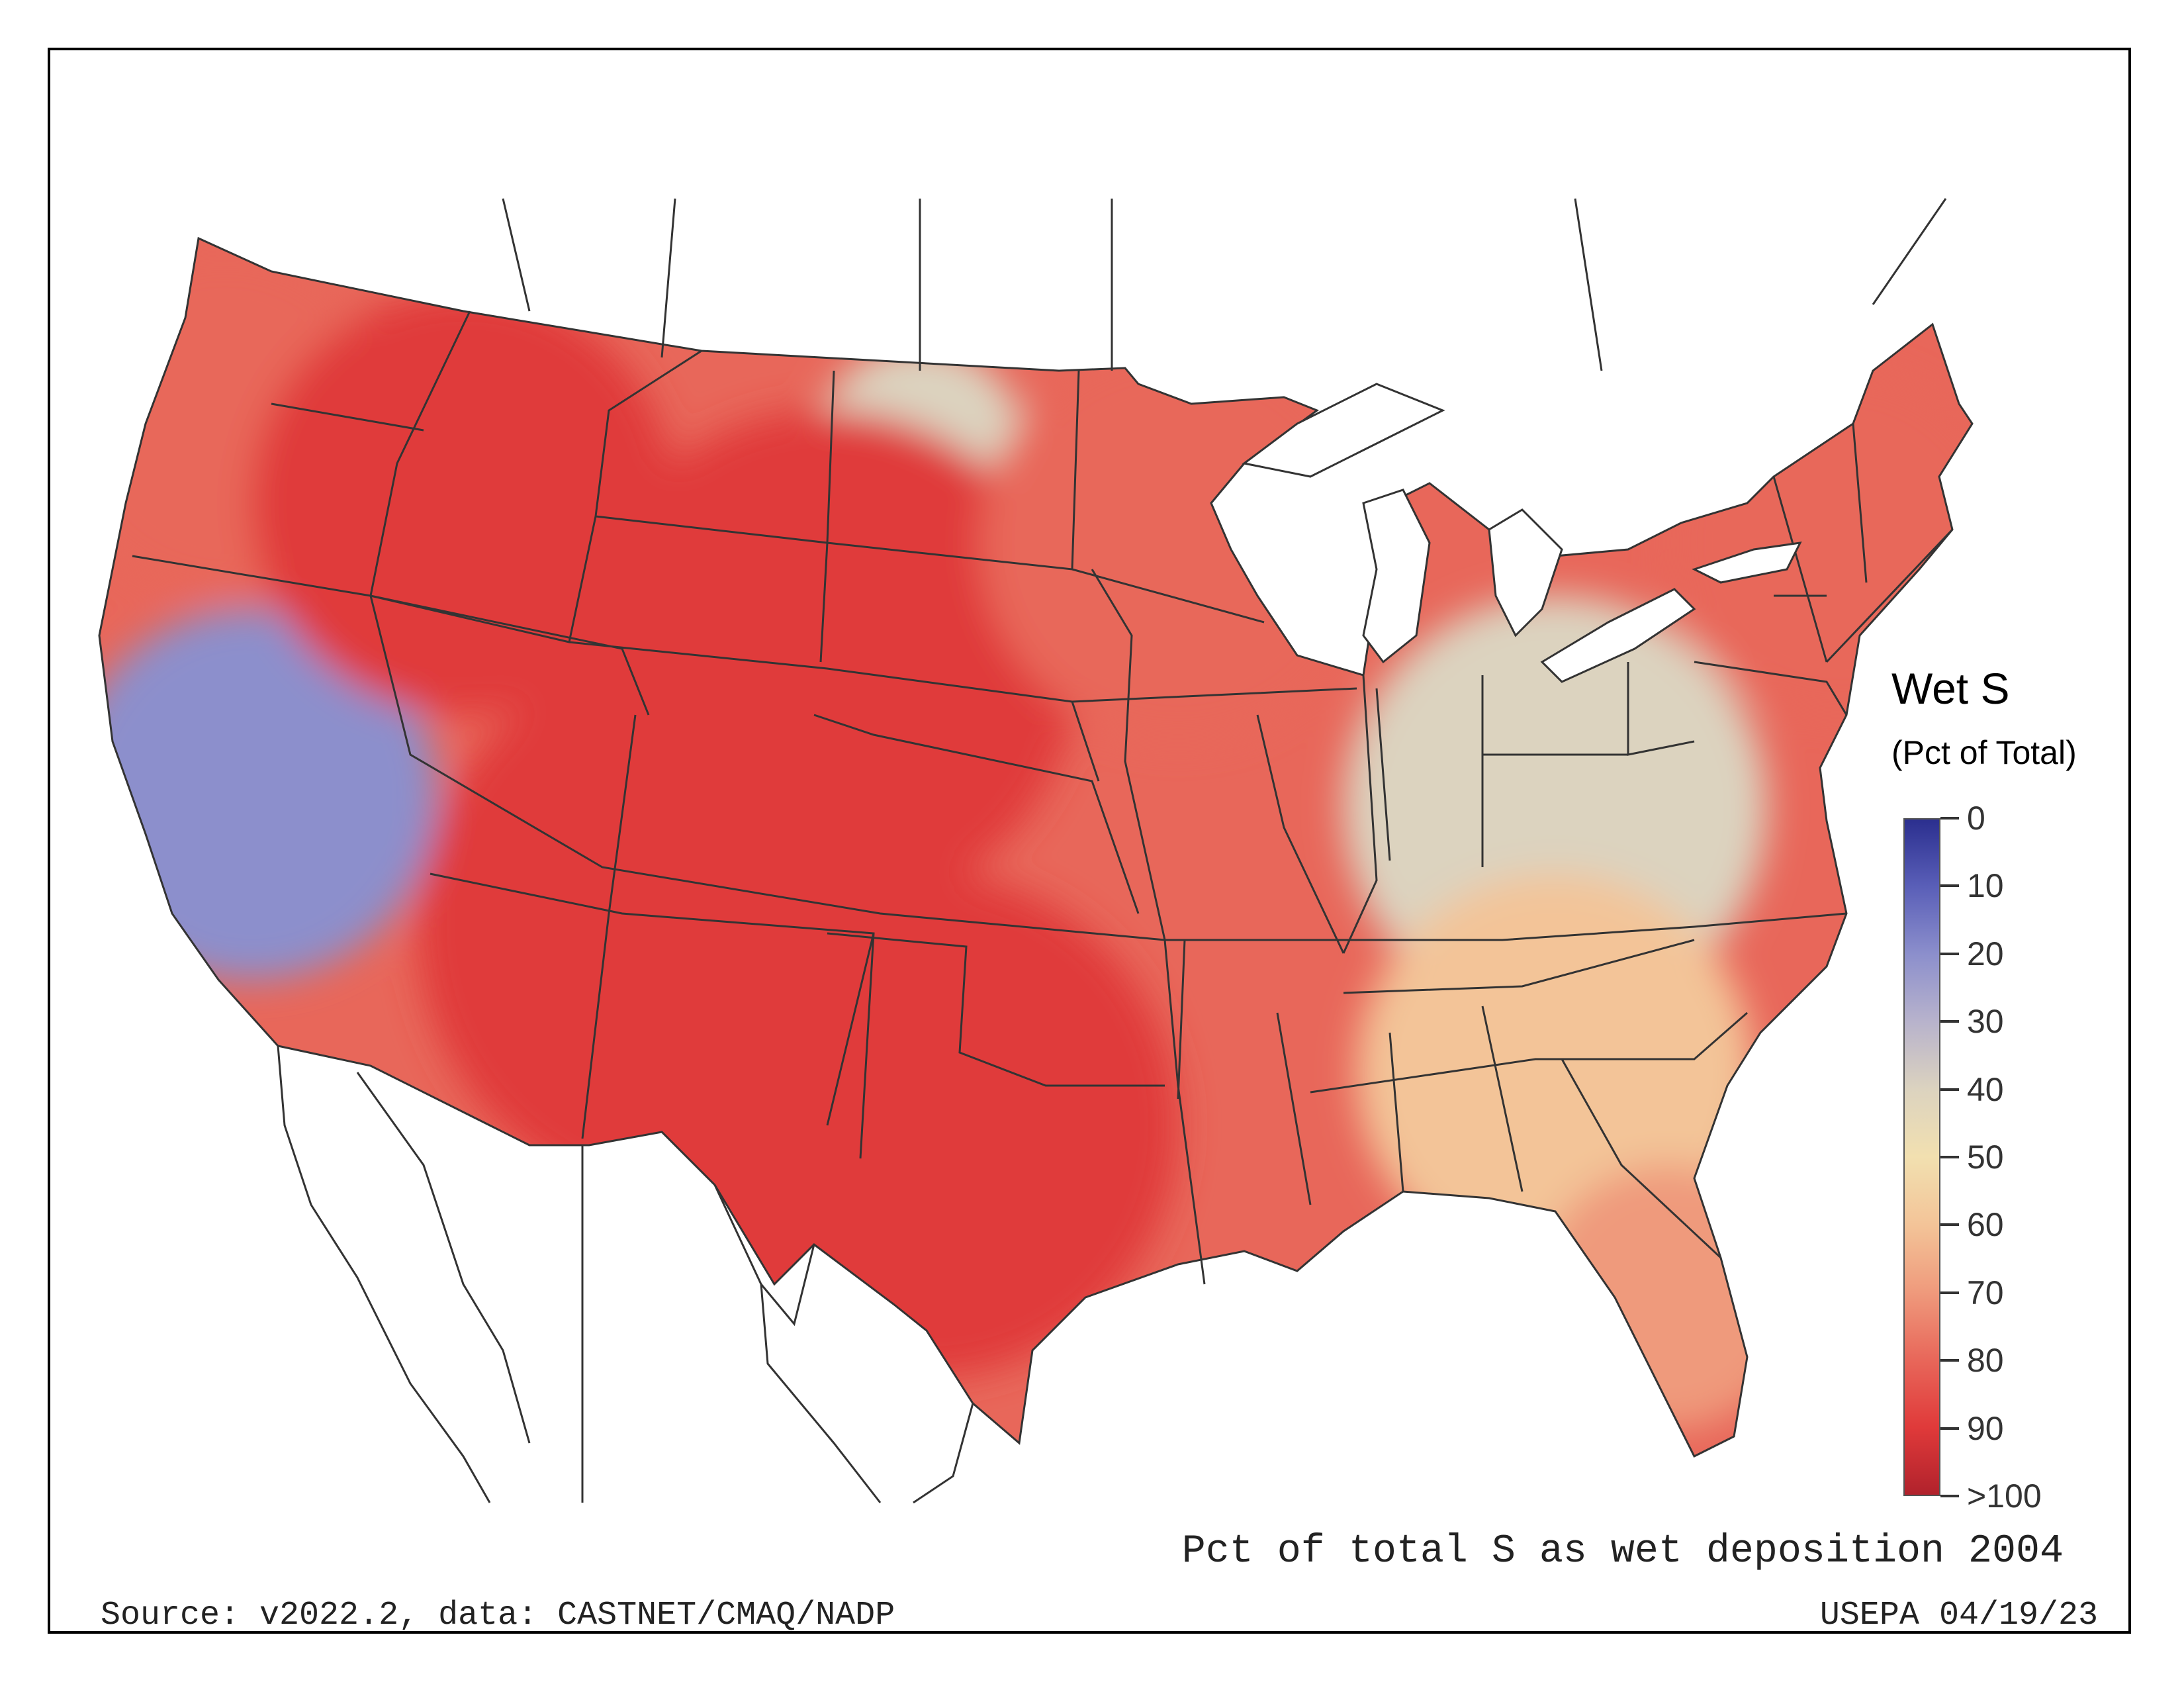 The image size is (2184, 1688). What do you see at coordinates (926, 1125) in the screenshot?
I see `region-texas-oklahoma` at bounding box center [926, 1125].